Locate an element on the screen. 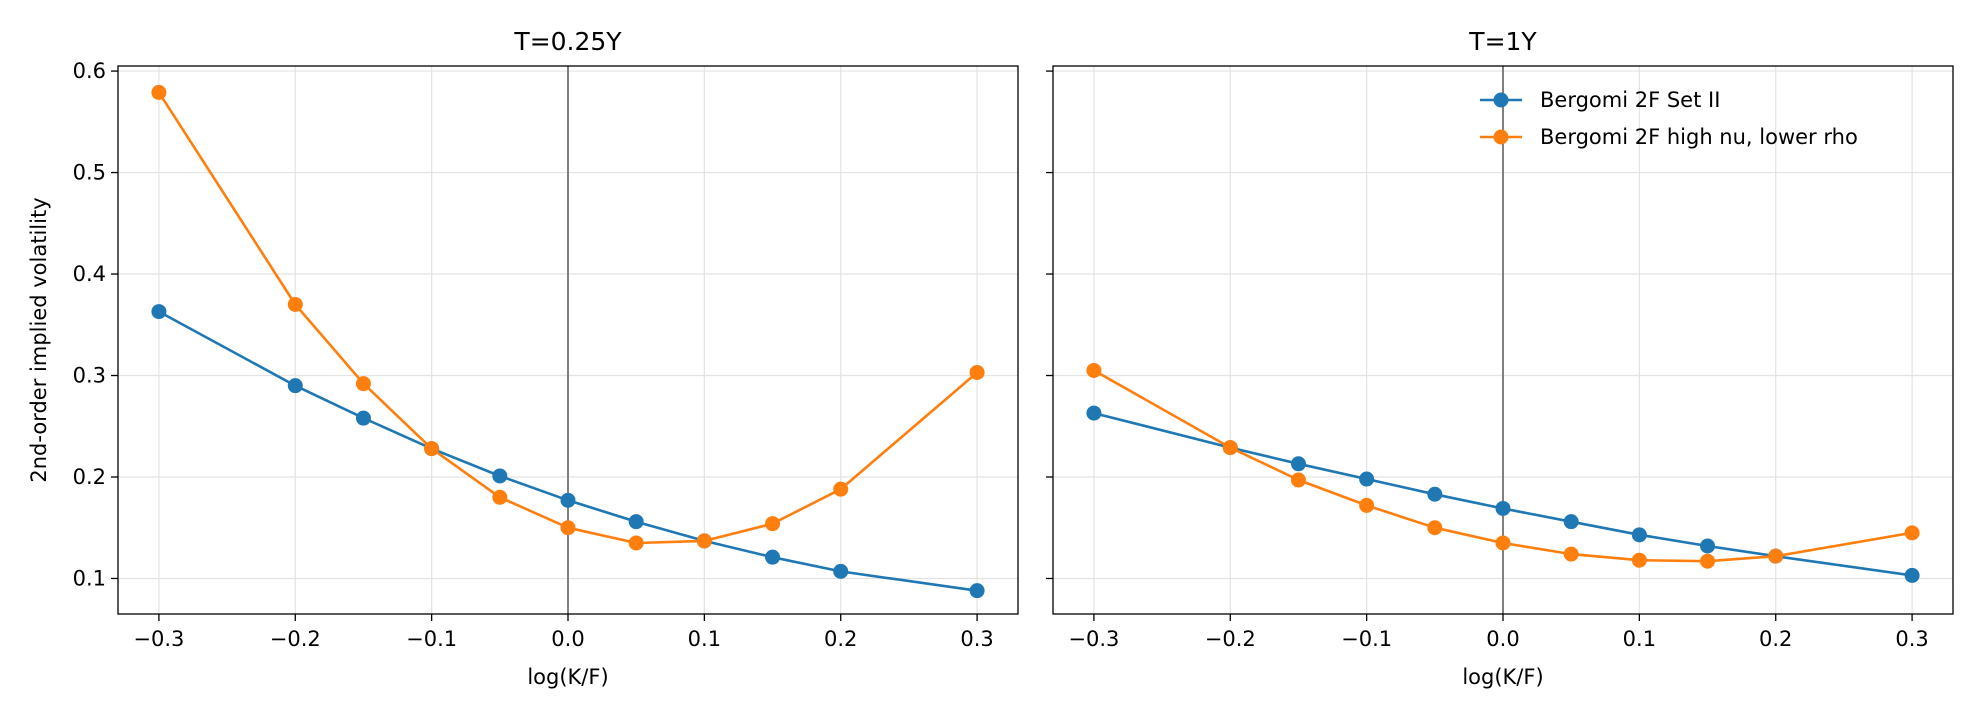  y-axis-label: 2nd-order implied volatility is located at coordinates (39, 339).